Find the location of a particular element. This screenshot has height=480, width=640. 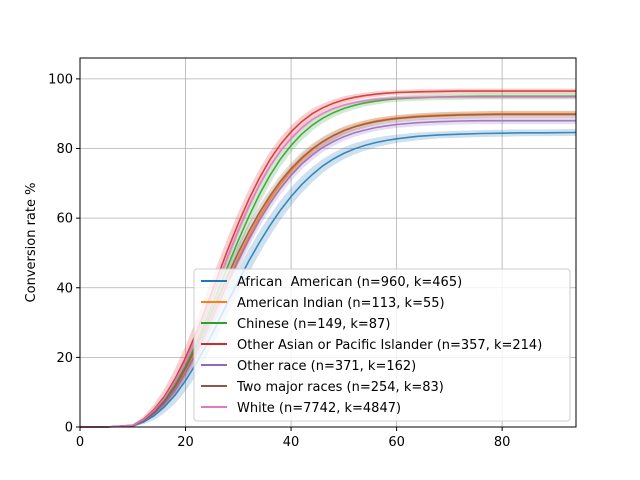

legend-label-5: Two major races (n=254, k=83) is located at coordinates (340, 387).